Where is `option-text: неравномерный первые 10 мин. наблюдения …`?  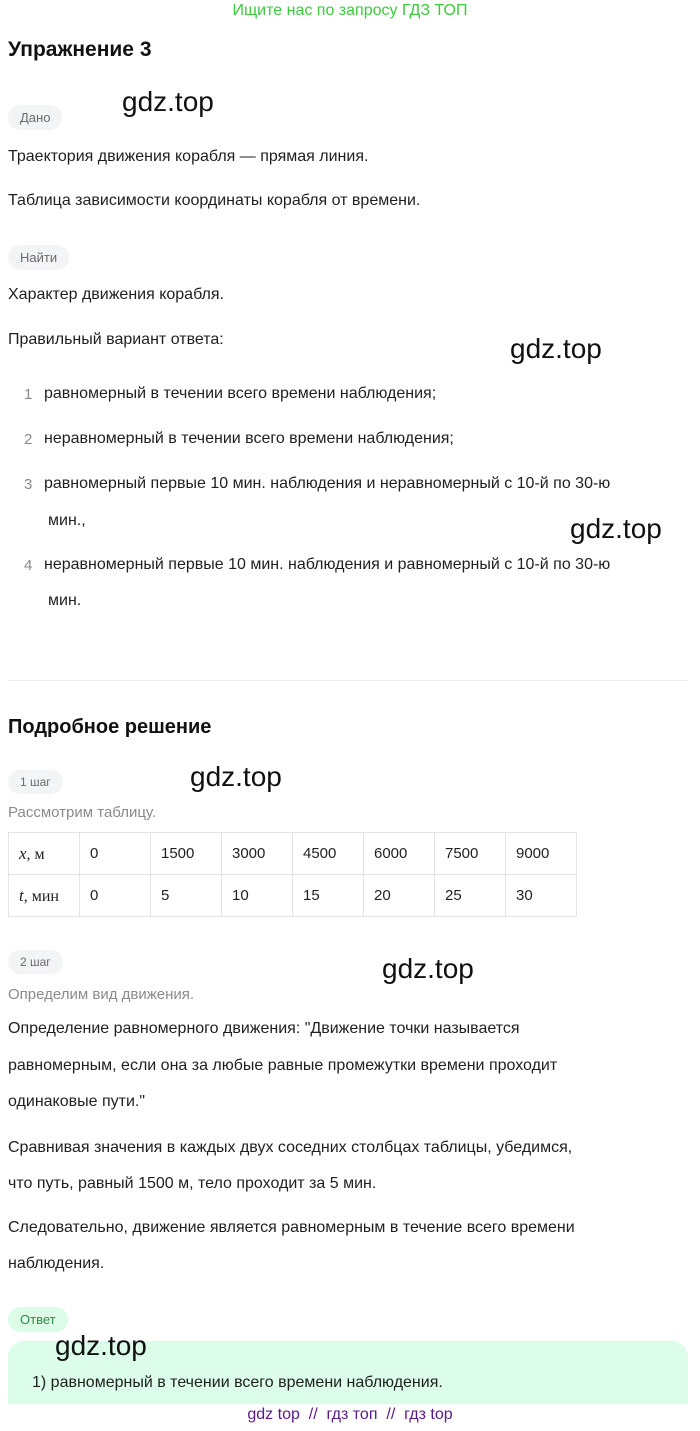
option-text: неравномерный первые 10 мин. наблюдения … is located at coordinates (327, 564).